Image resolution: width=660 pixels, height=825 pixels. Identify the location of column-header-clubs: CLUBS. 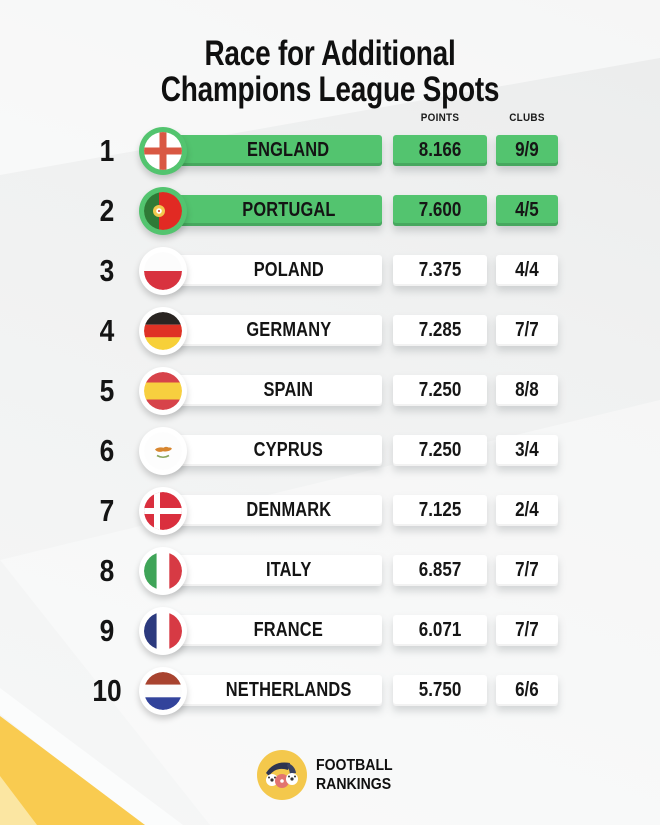
(527, 118).